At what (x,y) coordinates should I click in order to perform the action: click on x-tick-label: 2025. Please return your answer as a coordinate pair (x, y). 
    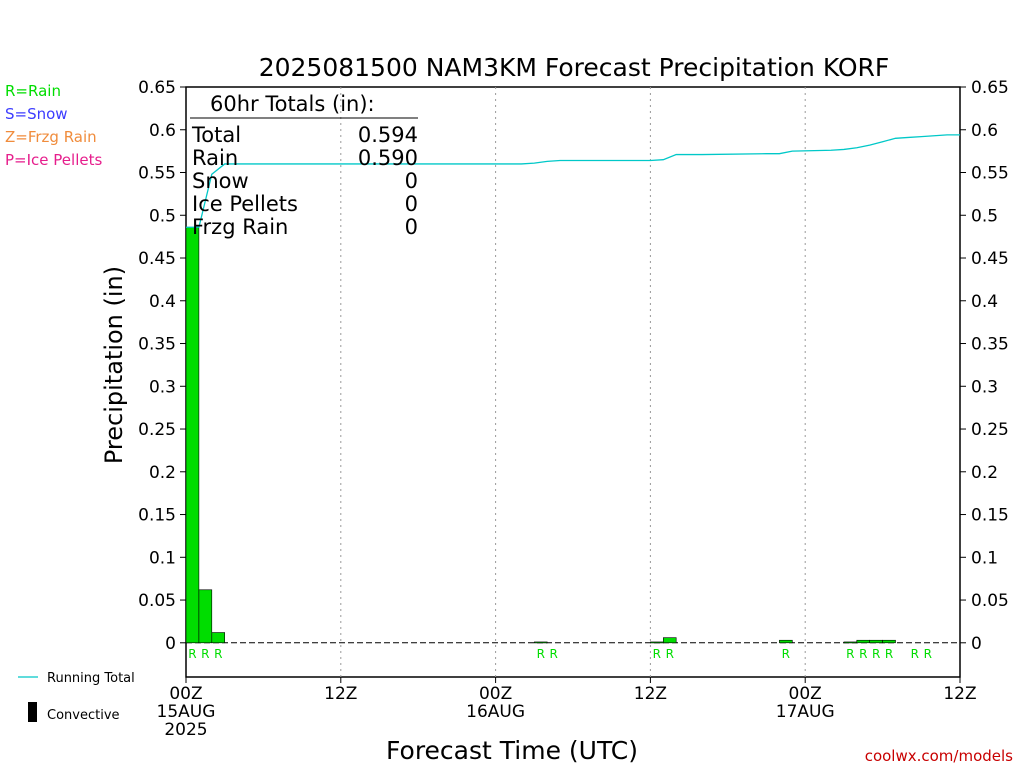
    Looking at the image, I should click on (185, 730).